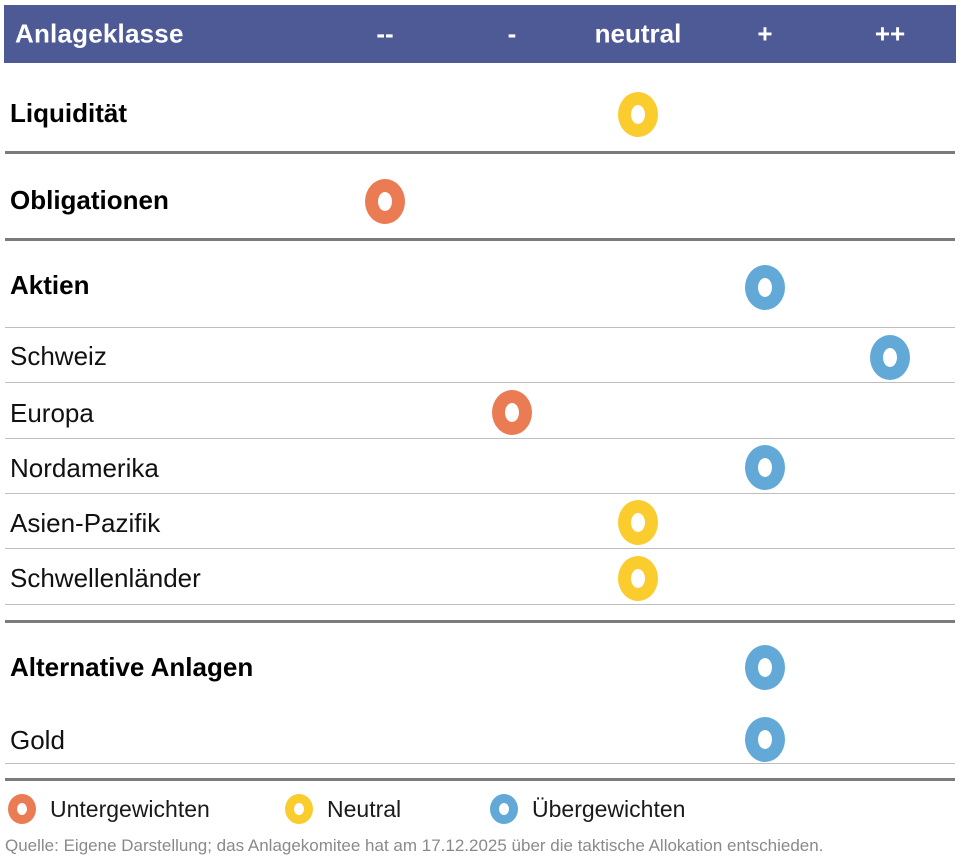  I want to click on row-label: Aktien, so click(50, 284).